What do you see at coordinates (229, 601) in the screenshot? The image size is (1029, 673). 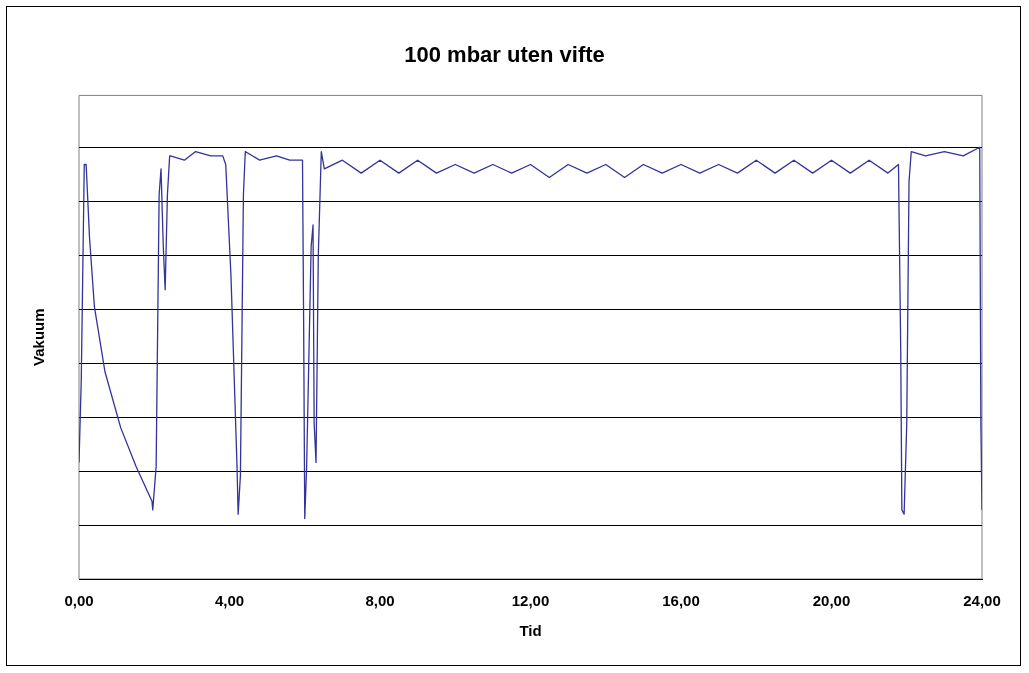 I see `x-tick-label: 4,00` at bounding box center [229, 601].